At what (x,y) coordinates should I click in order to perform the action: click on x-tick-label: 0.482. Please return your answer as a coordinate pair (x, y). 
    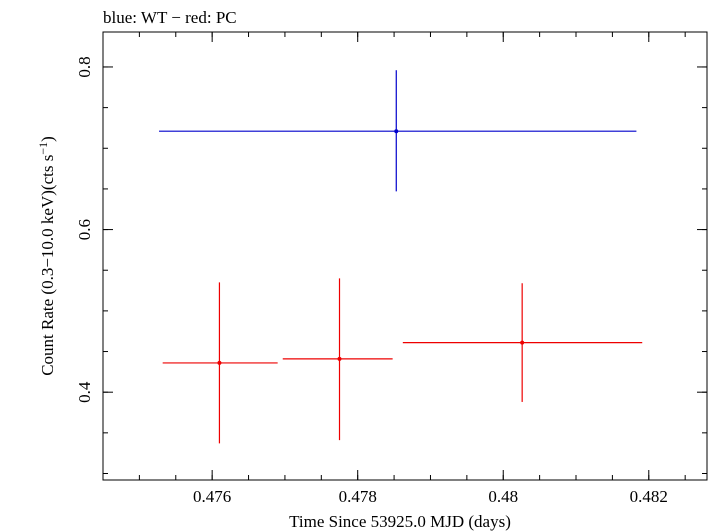
    Looking at the image, I should click on (649, 496).